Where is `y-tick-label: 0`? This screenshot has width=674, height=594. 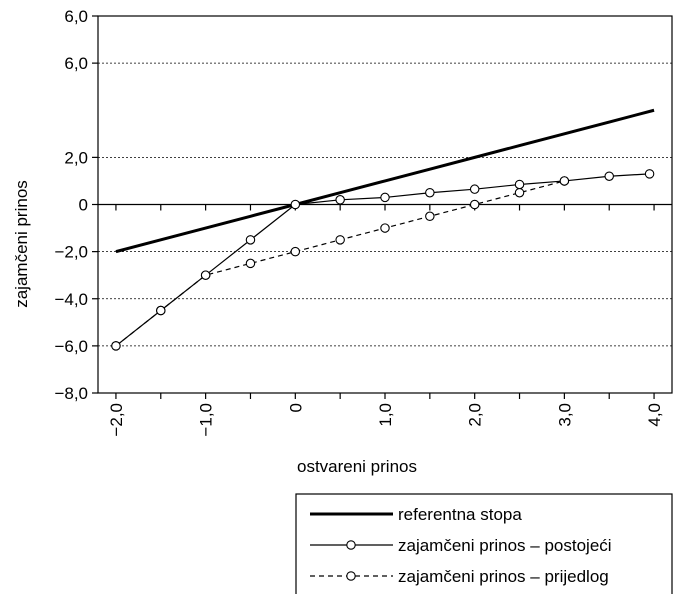
y-tick-label: 0 is located at coordinates (83, 205).